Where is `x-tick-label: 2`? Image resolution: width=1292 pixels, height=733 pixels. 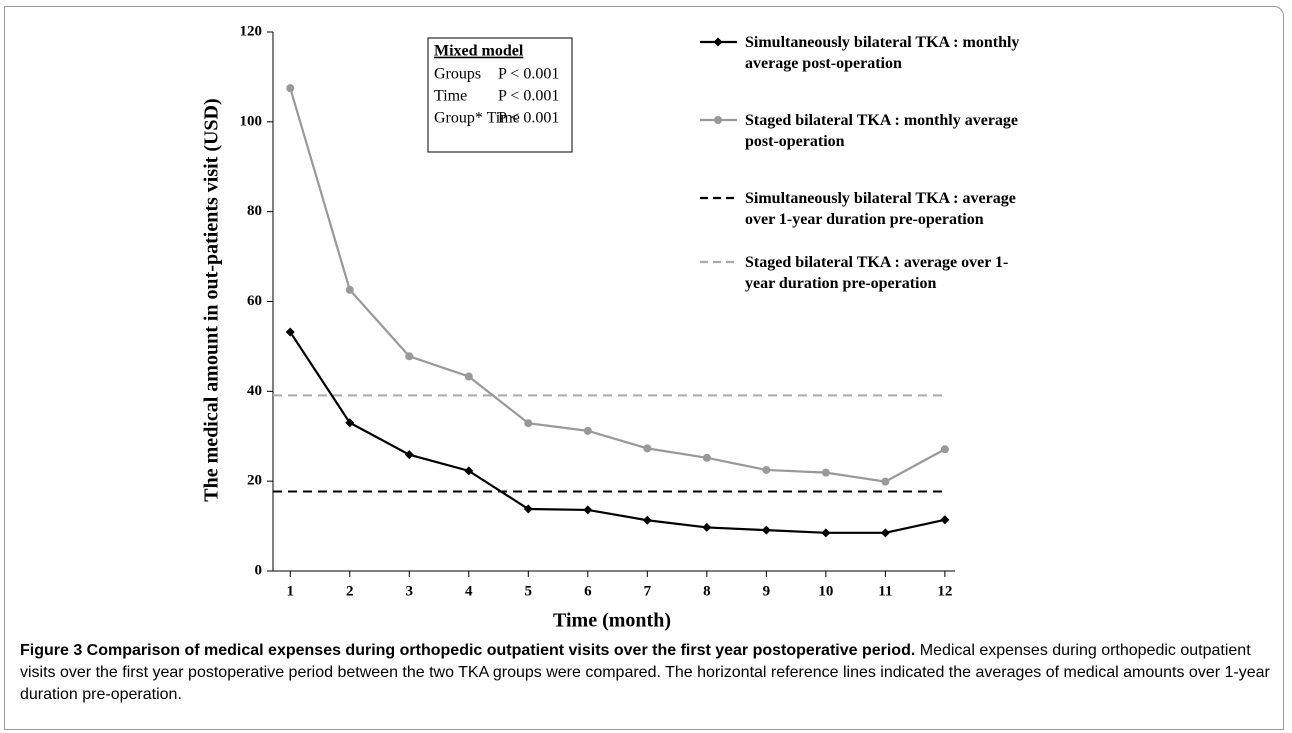
x-tick-label: 2 is located at coordinates (350, 591).